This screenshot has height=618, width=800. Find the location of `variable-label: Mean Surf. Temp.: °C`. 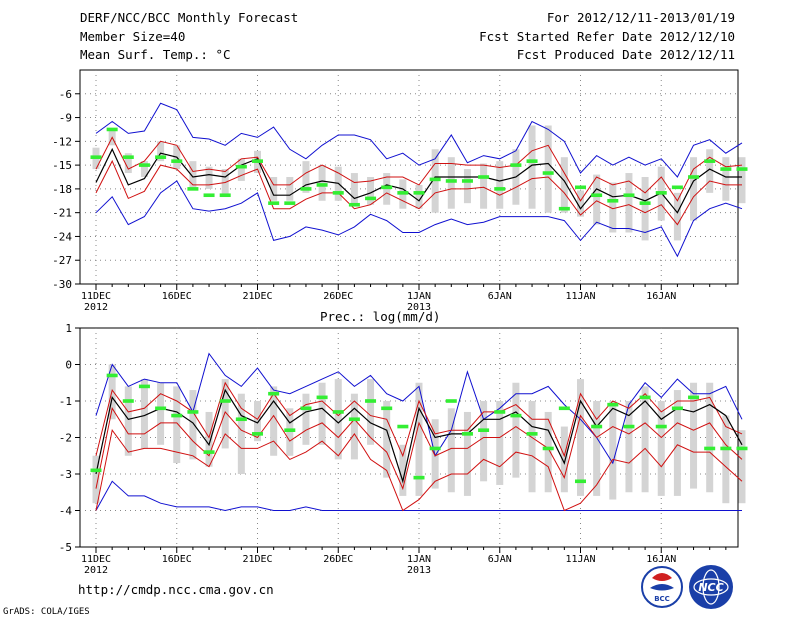

variable-label: Mean Surf. Temp.: °C is located at coordinates (155, 54).